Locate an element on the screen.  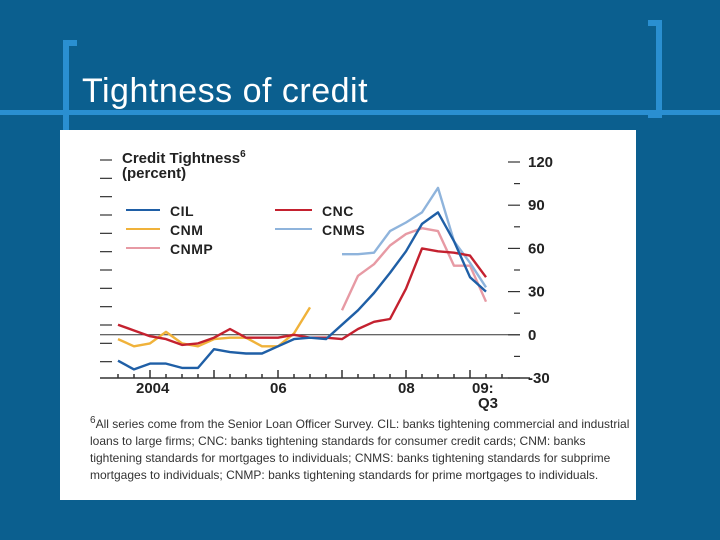
footnote-marker: 6 is located at coordinates (93, 420).